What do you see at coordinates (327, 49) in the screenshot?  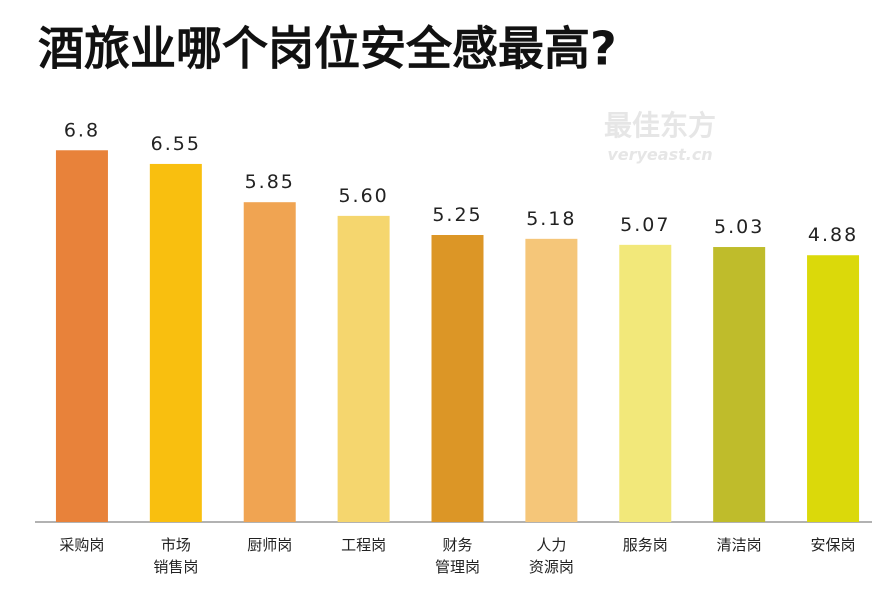 I see `chart-title: 酒旅业哪个岗位安全感最高?` at bounding box center [327, 49].